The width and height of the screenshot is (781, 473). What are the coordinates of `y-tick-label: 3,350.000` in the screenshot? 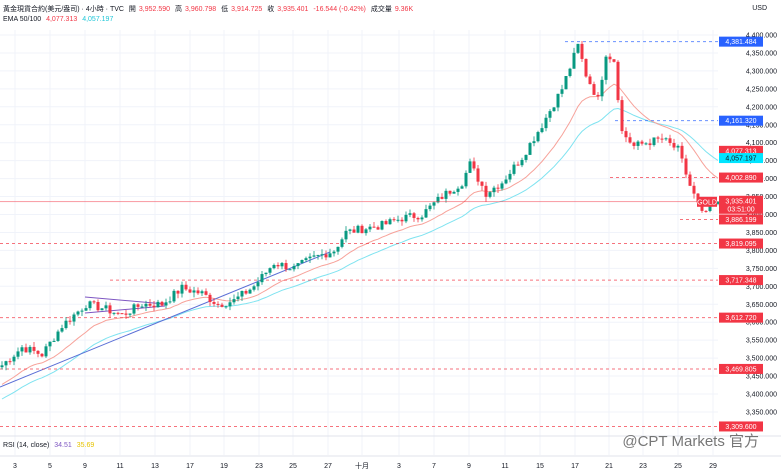 It's located at (761, 412).